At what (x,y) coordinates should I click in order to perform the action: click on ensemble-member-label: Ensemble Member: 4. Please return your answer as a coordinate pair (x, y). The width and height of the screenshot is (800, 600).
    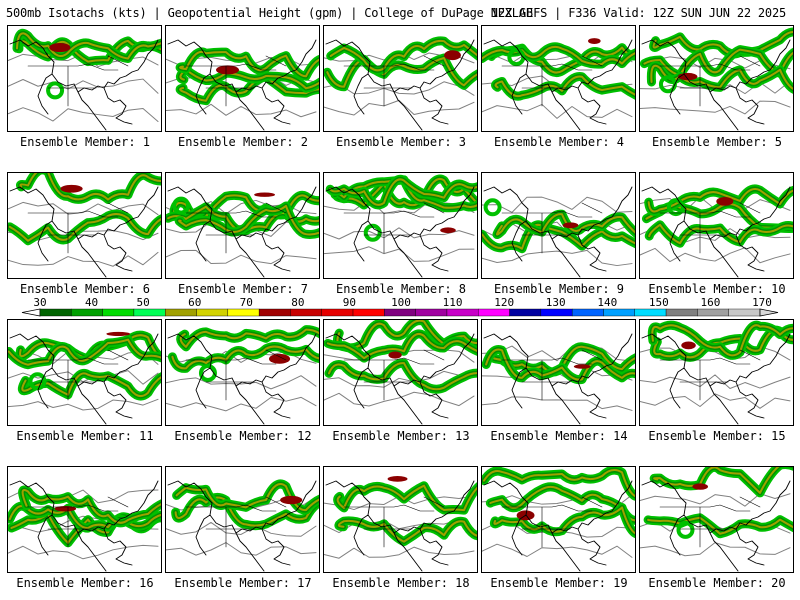
    Looking at the image, I should click on (559, 142).